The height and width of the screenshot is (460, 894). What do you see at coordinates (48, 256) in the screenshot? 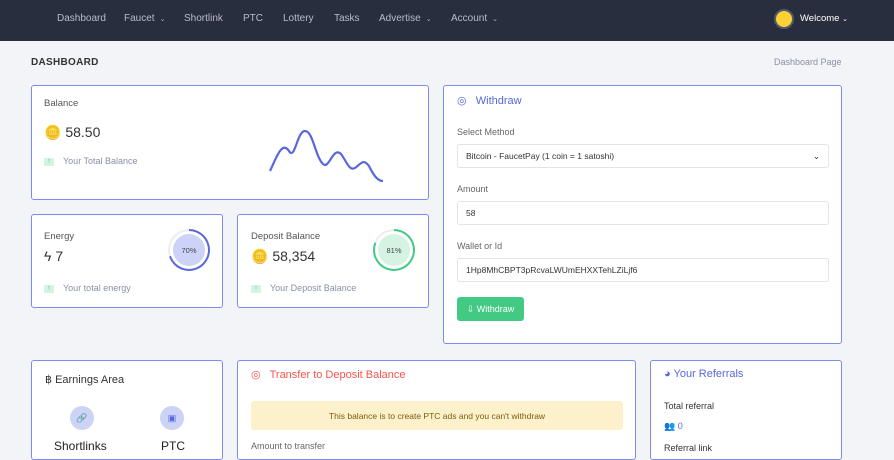
I see `bolt-icon: ϟ` at bounding box center [48, 256].